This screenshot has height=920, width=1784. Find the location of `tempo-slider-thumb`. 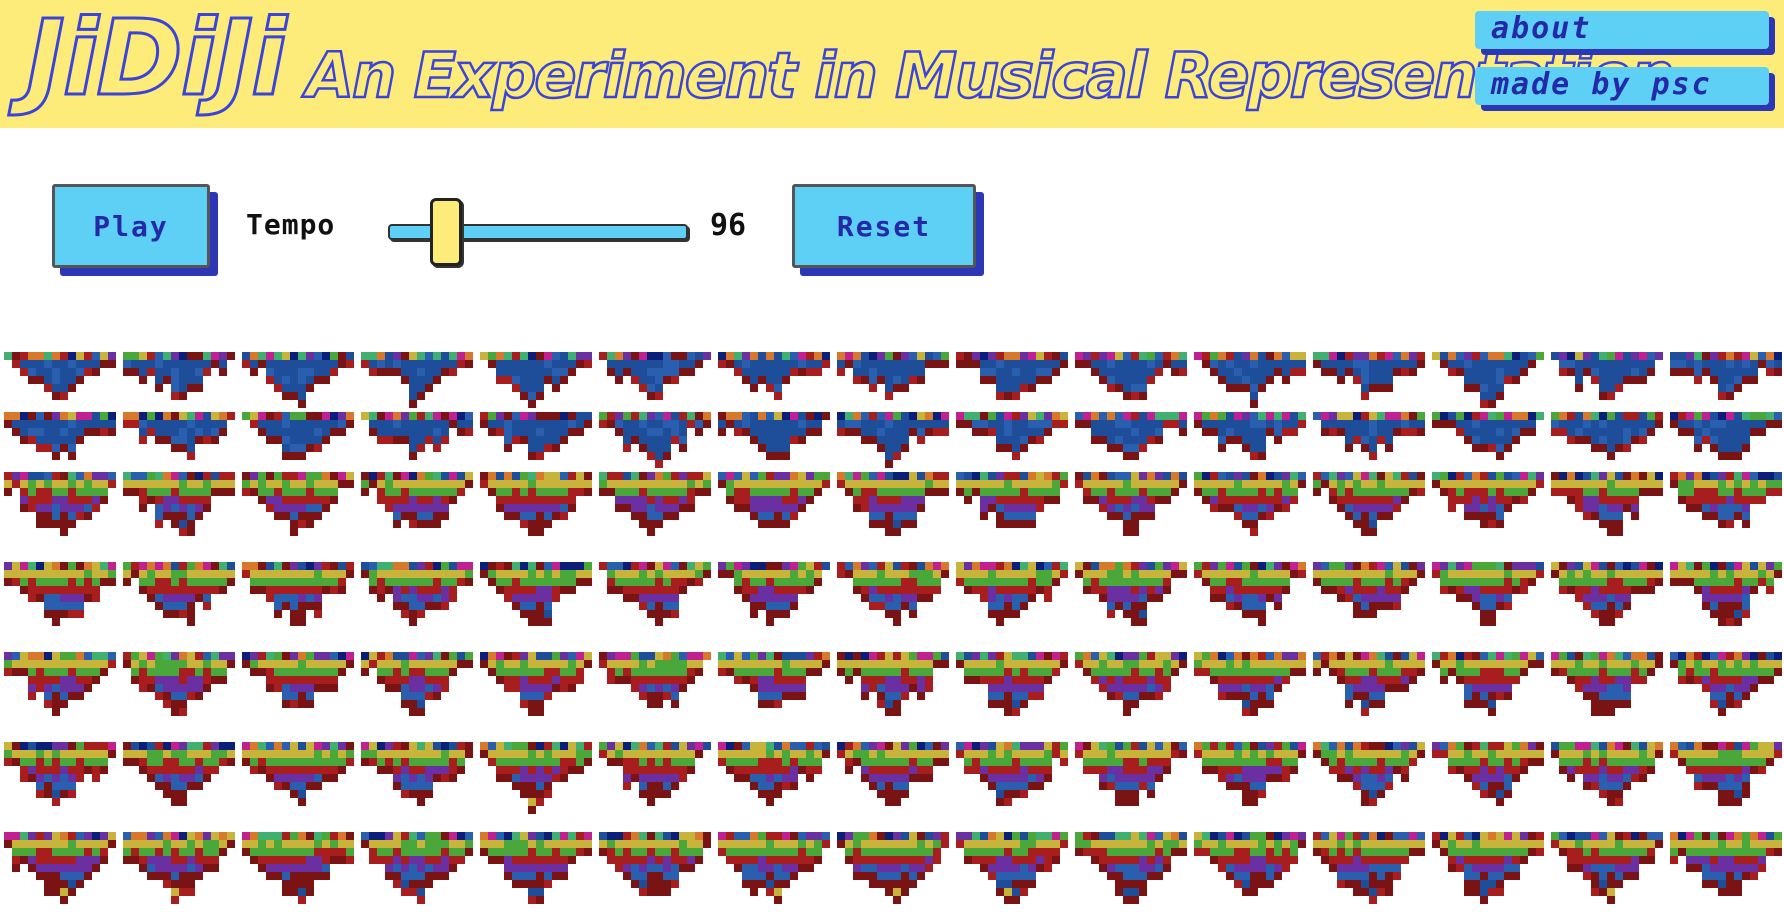

tempo-slider-thumb is located at coordinates (445, 232).